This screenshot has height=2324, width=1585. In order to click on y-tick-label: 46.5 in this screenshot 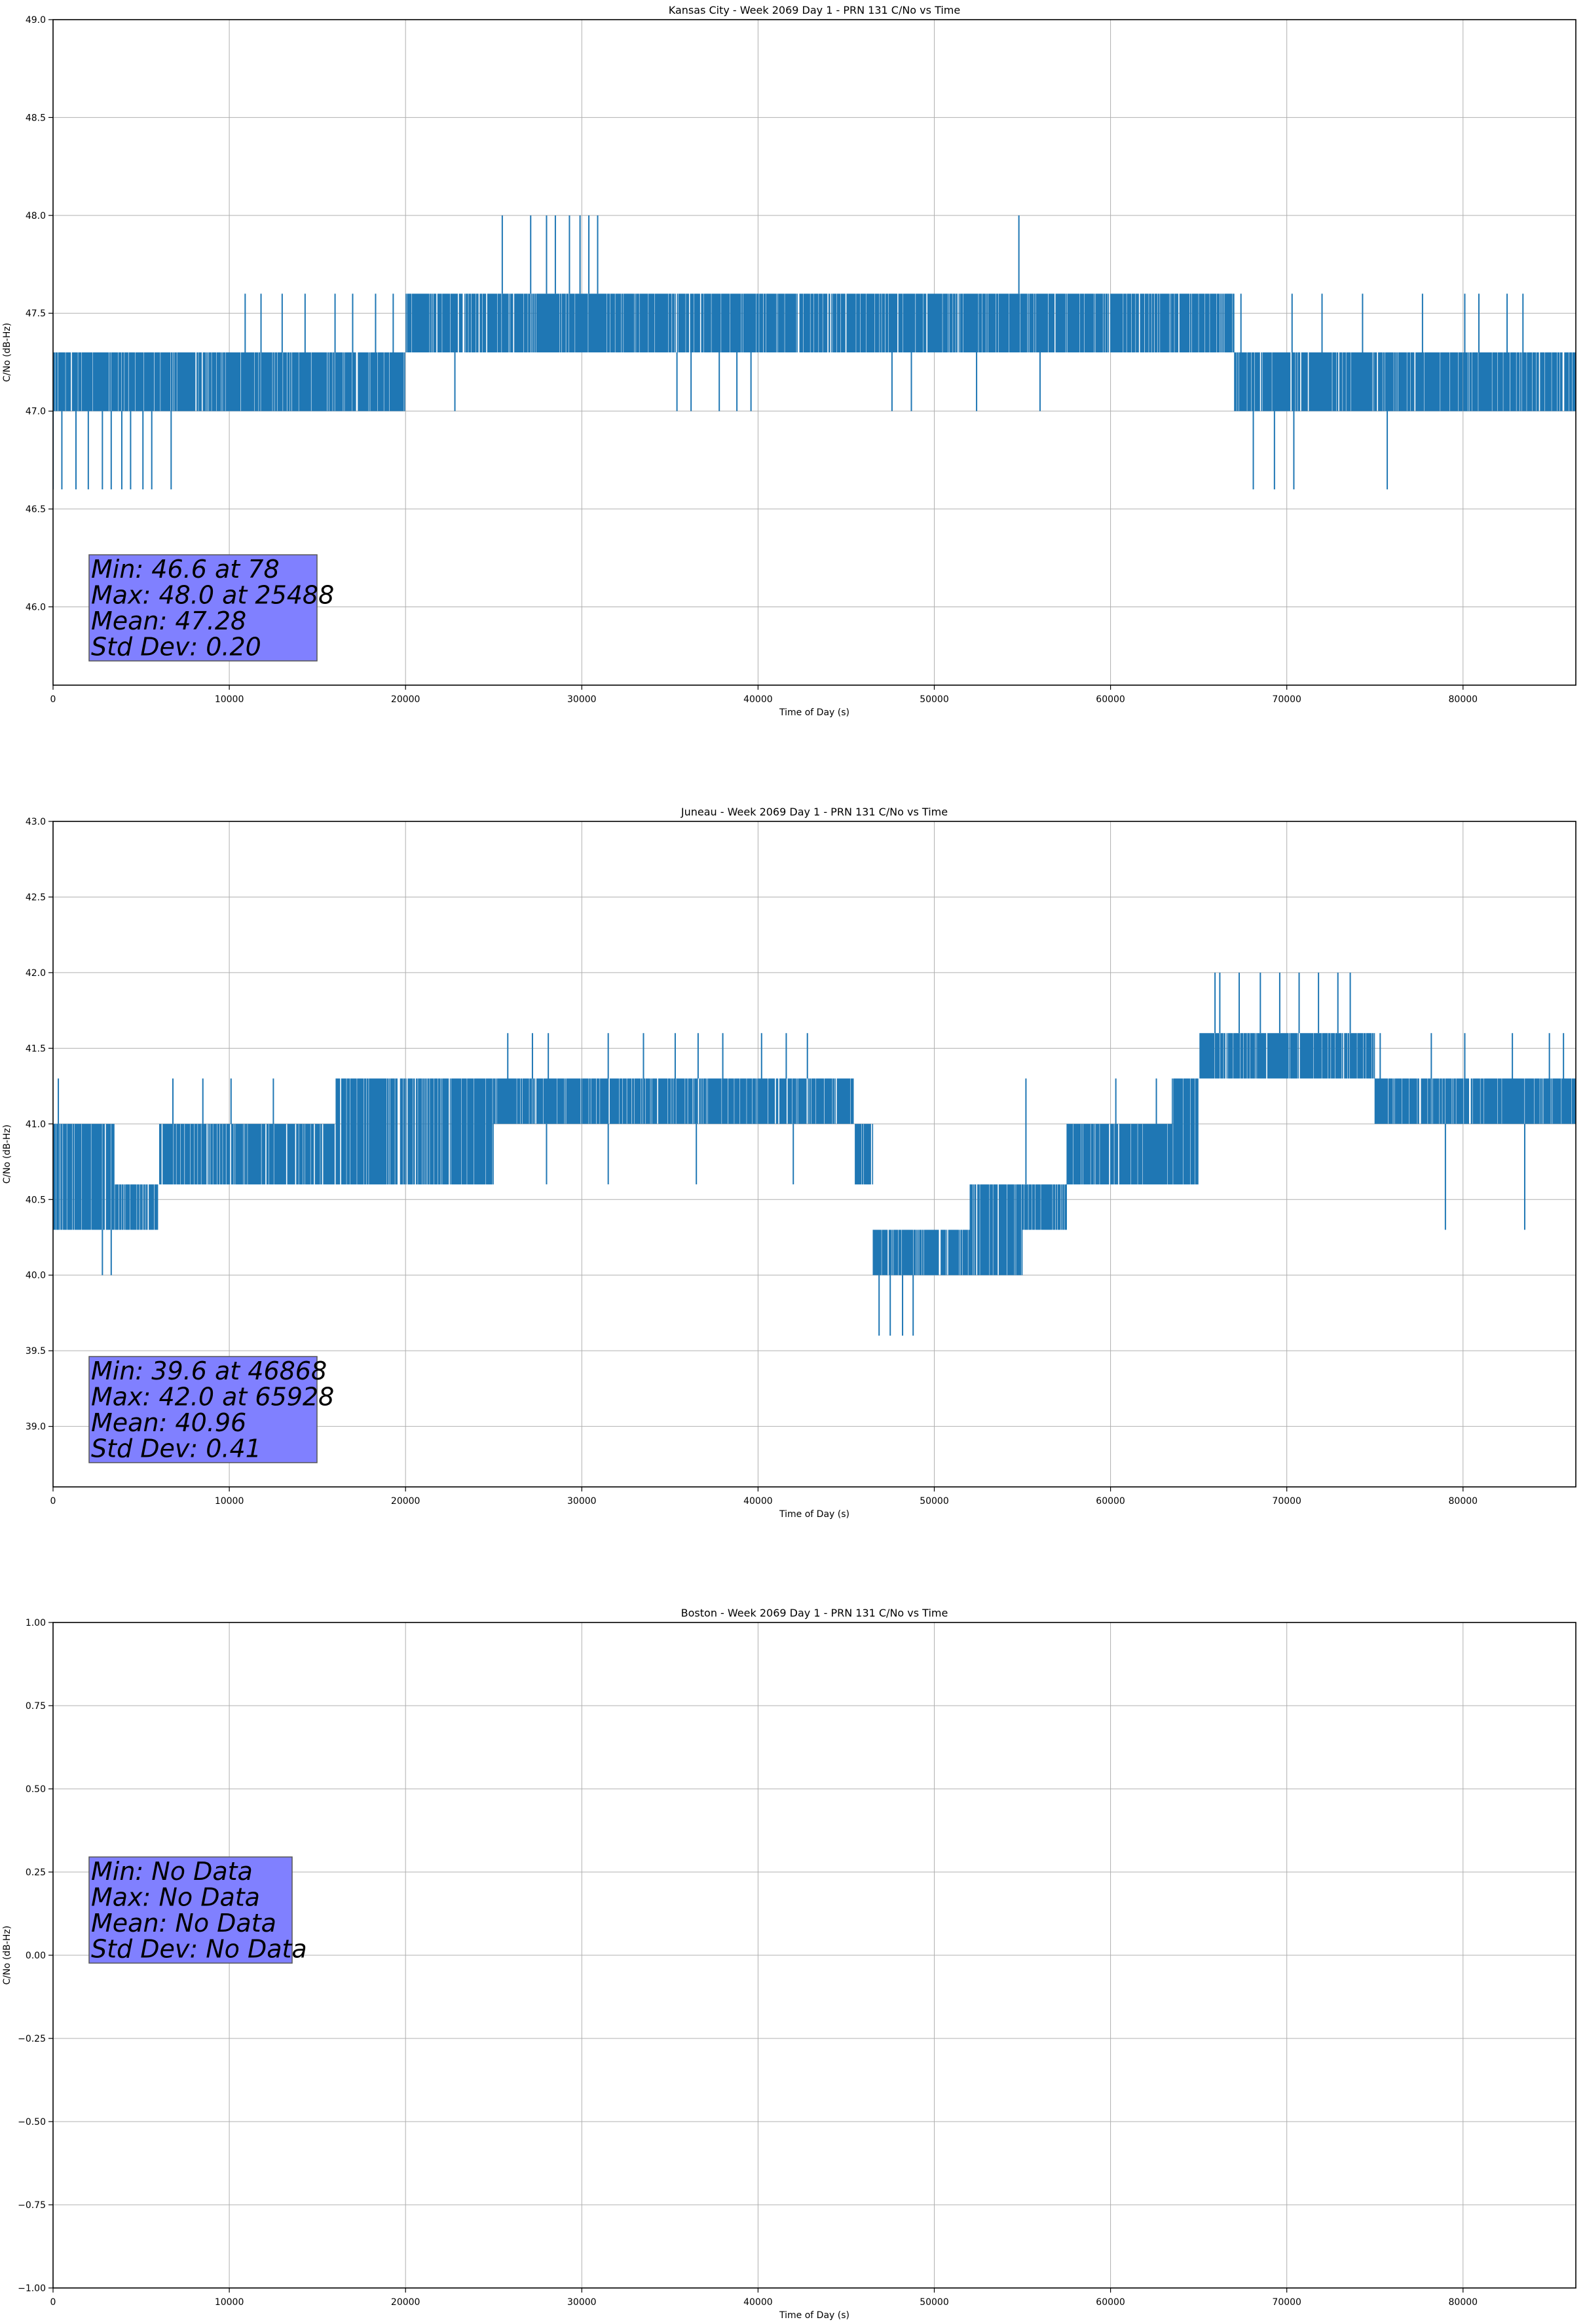, I will do `click(36, 509)`.